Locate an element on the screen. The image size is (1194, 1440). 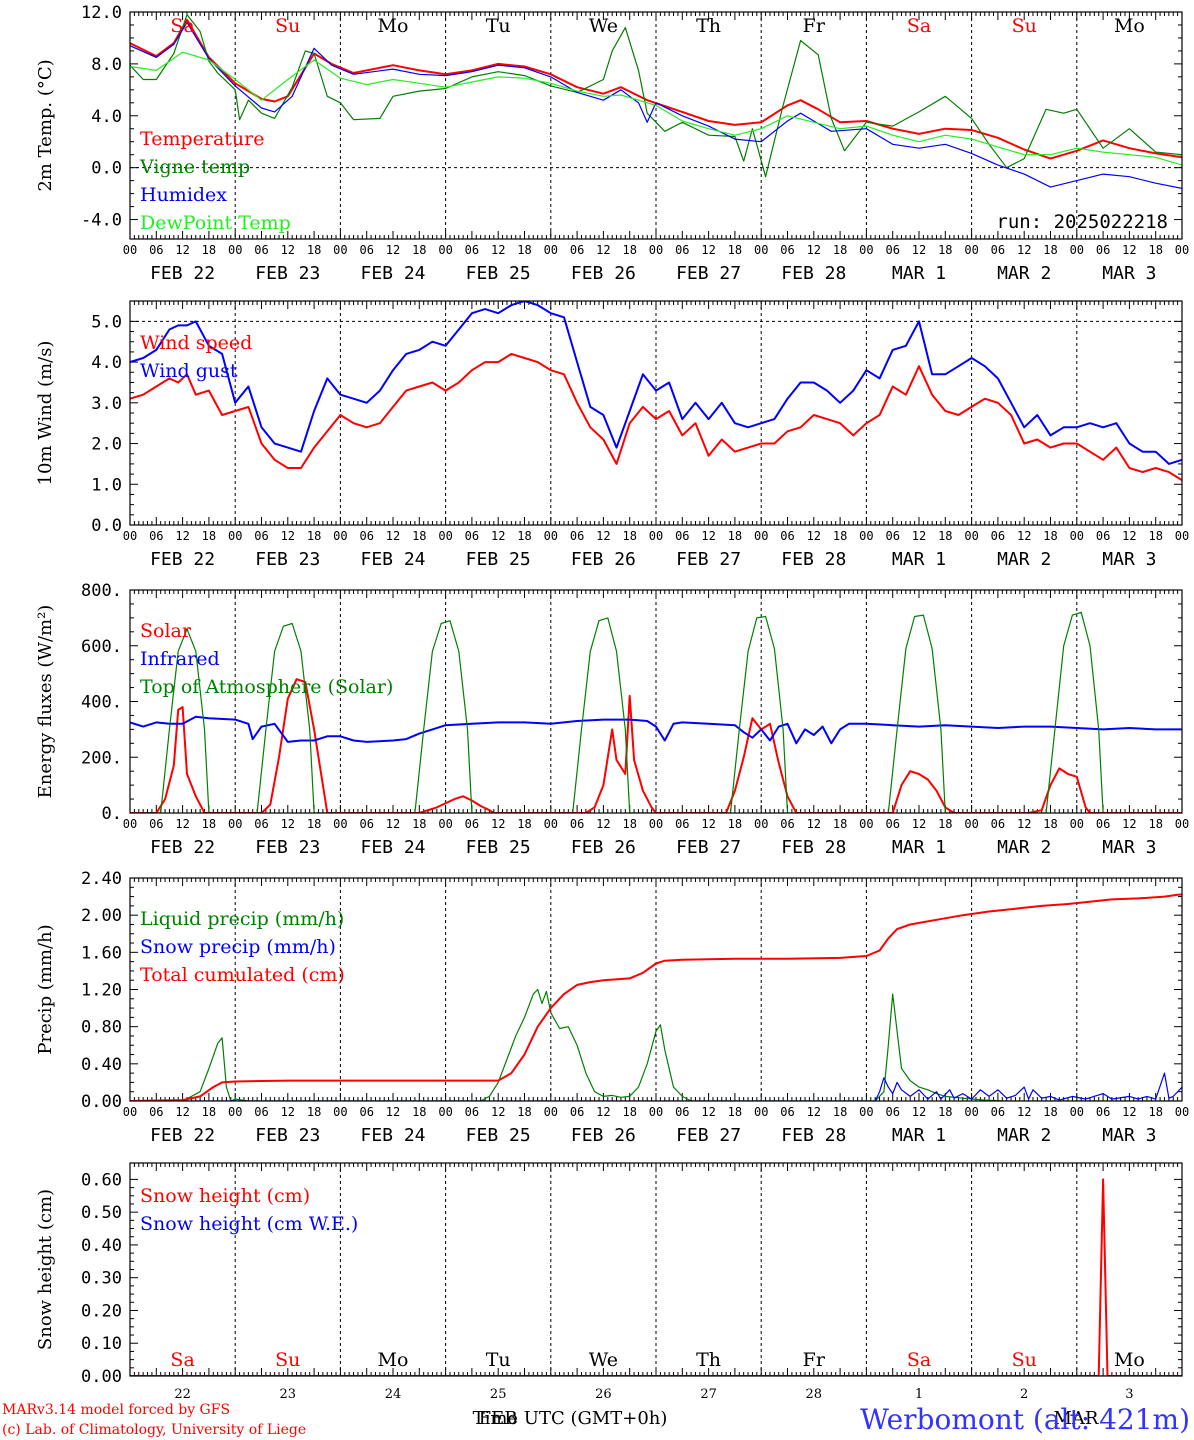
y-tick-label: 0.30 is located at coordinates (101, 1279).